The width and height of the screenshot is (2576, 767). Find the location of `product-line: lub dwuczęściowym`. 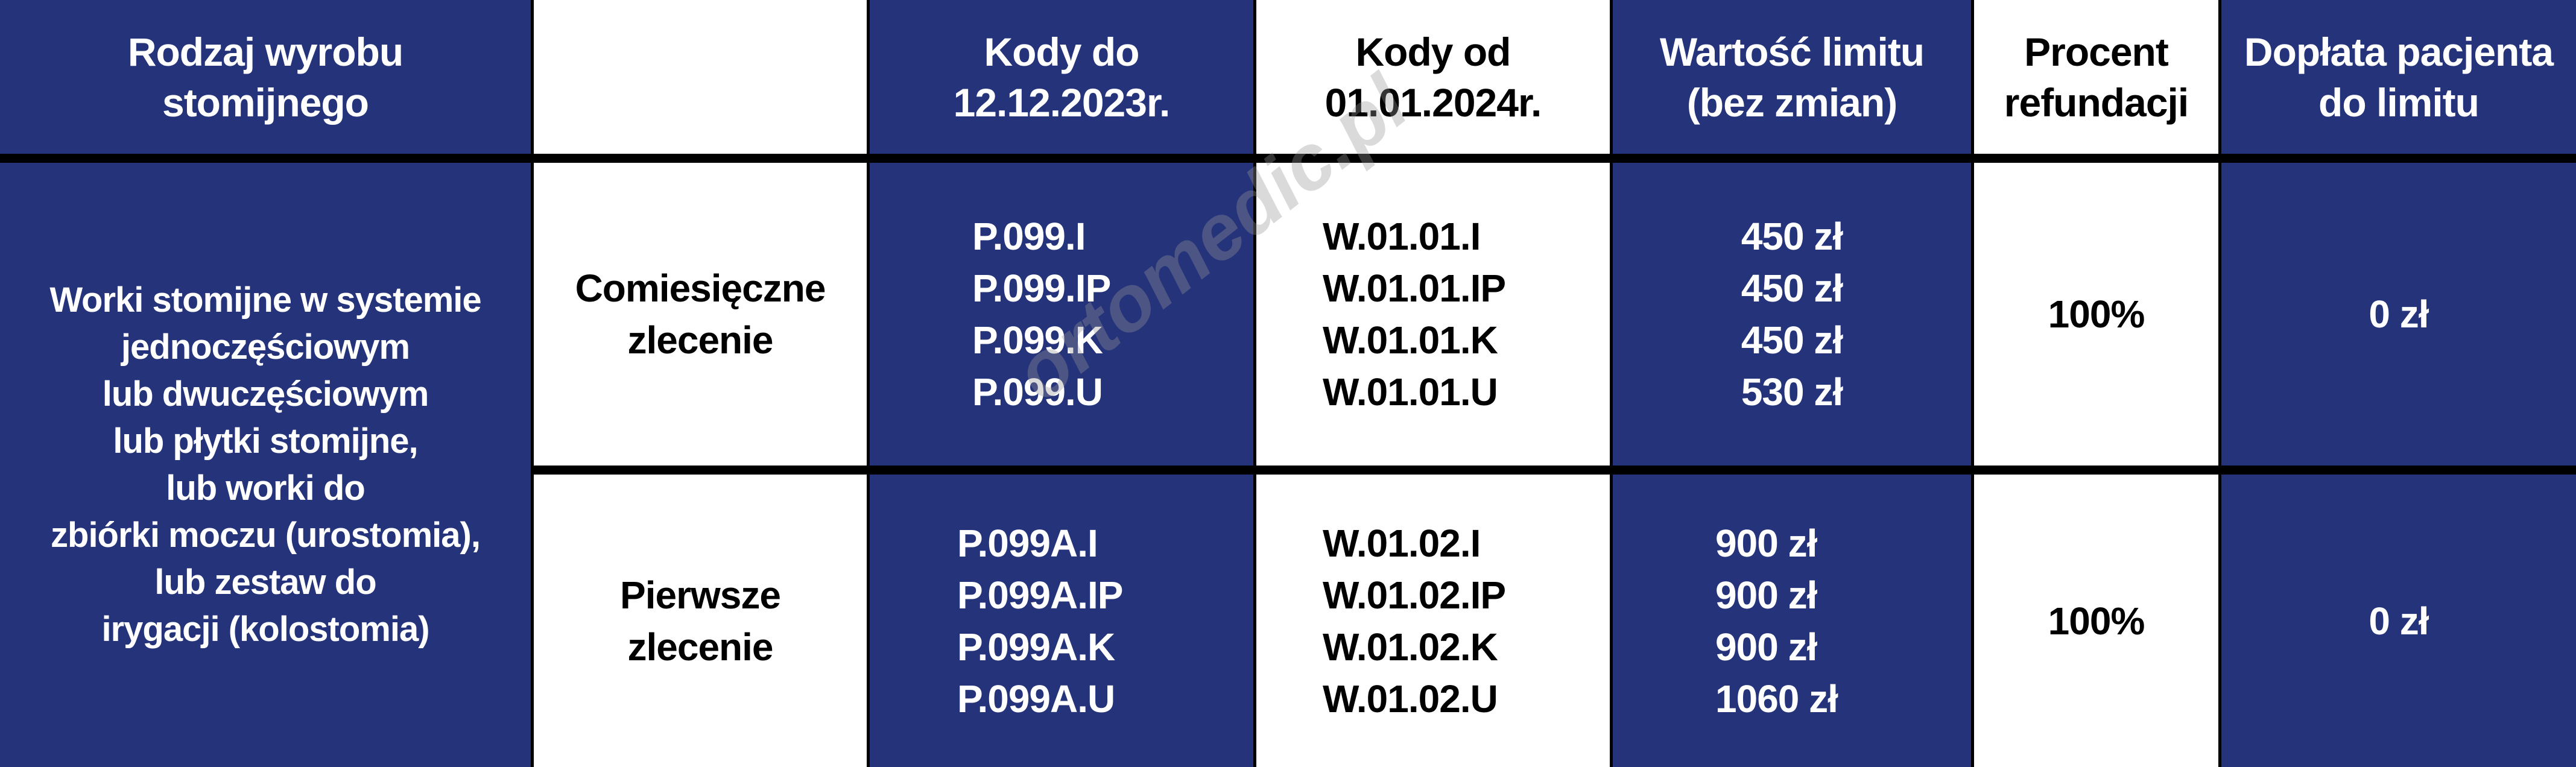

product-line: lub dwuczęściowym is located at coordinates (265, 394).